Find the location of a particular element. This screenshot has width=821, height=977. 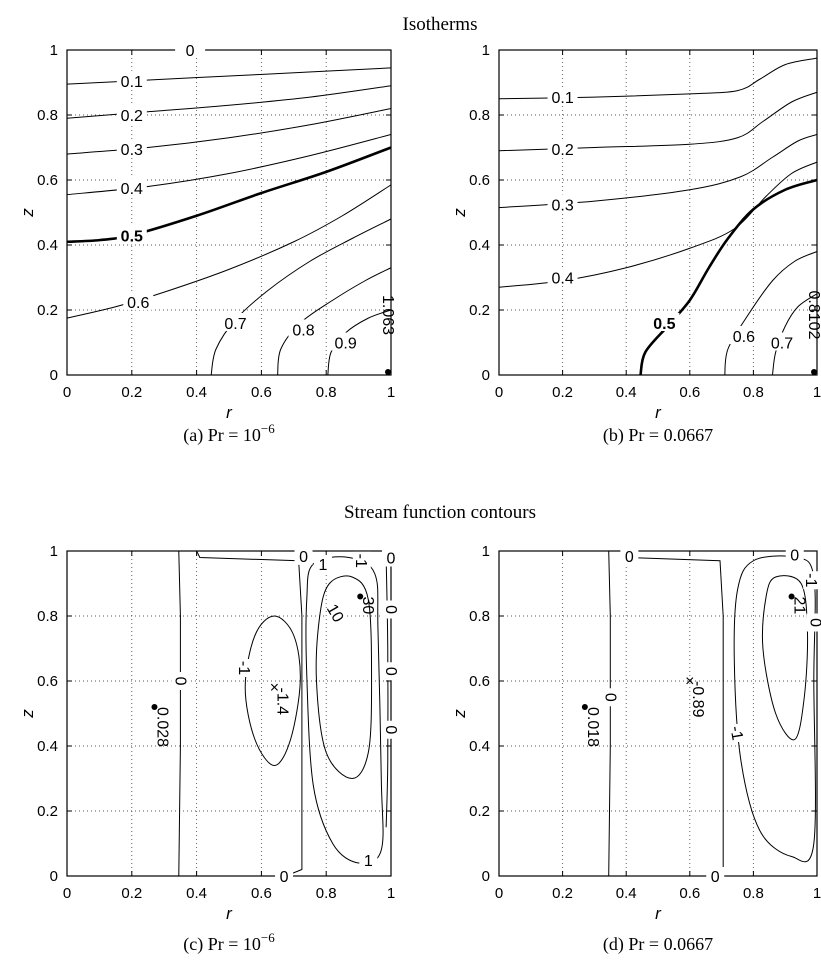

x-tick-label: 0.2 is located at coordinates (131, 392).